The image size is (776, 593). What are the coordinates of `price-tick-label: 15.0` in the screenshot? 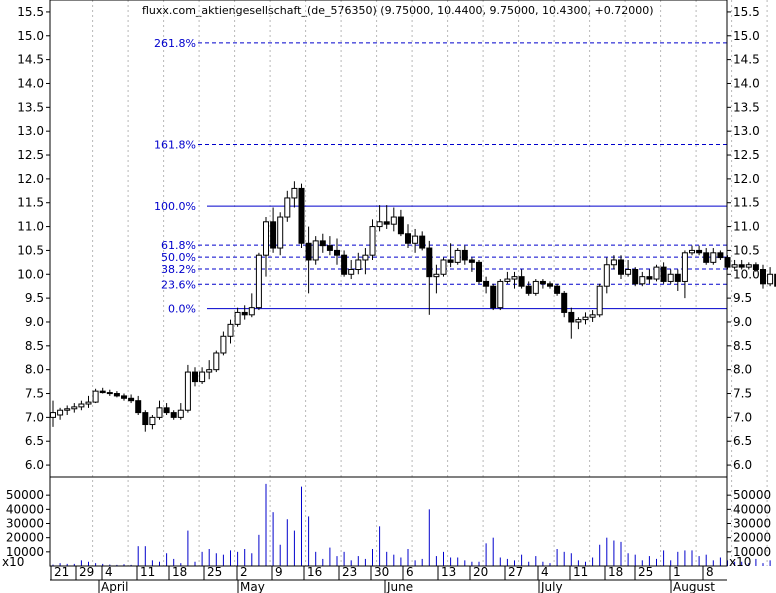 It's located at (30, 36).